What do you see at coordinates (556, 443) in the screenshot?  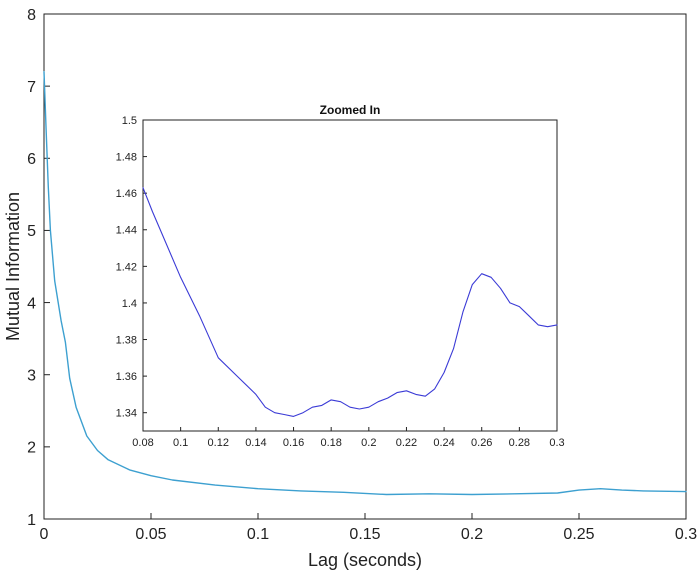 I see `inset-x-tick-label: 0.3` at bounding box center [556, 443].